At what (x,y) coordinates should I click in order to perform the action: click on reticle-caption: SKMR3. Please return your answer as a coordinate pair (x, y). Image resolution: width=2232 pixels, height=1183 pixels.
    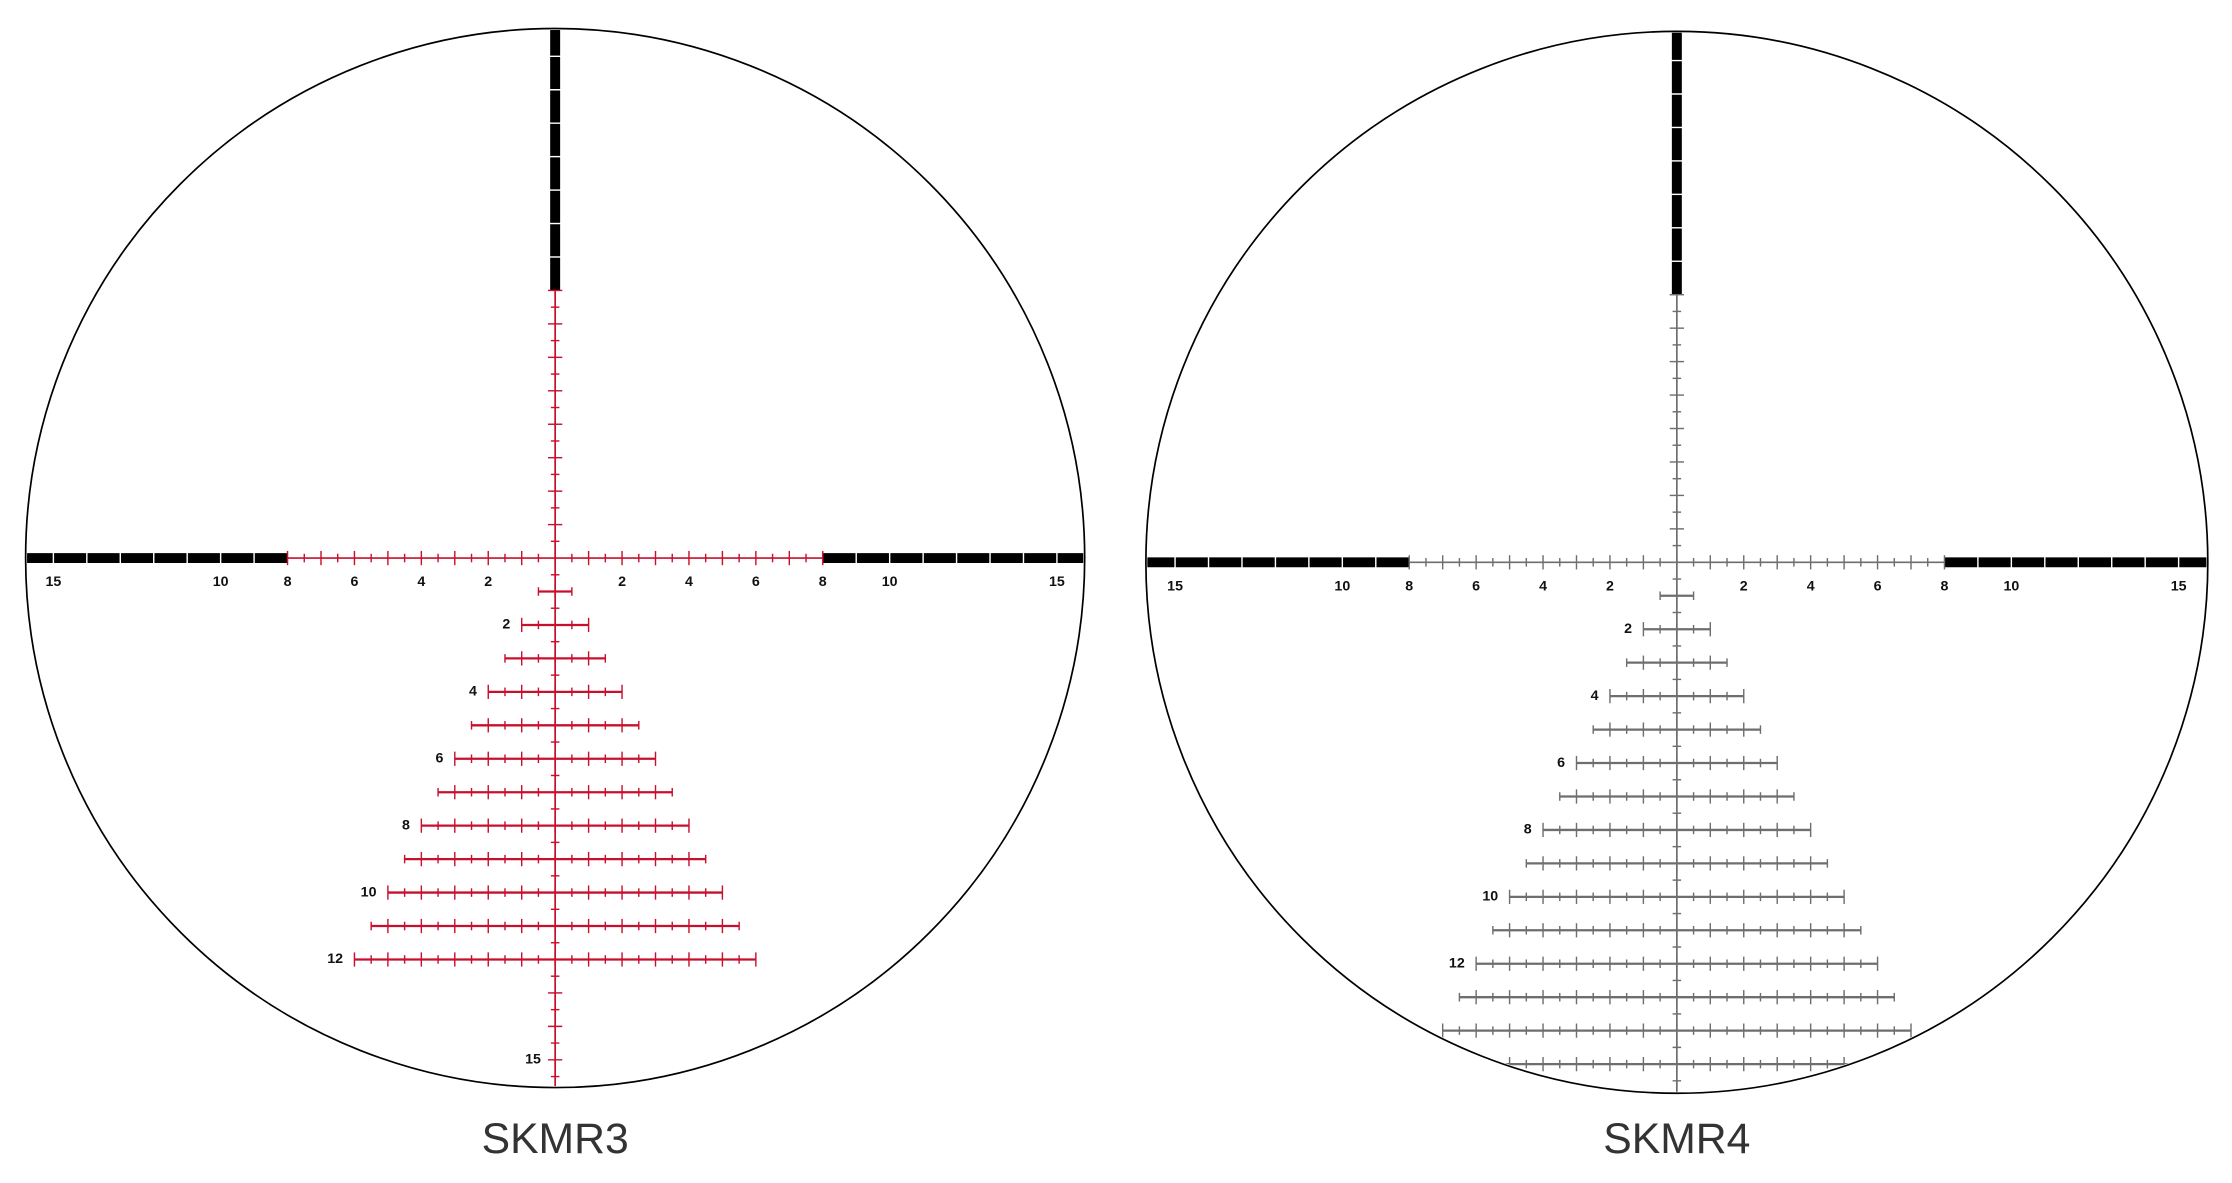
    Looking at the image, I should click on (555, 1139).